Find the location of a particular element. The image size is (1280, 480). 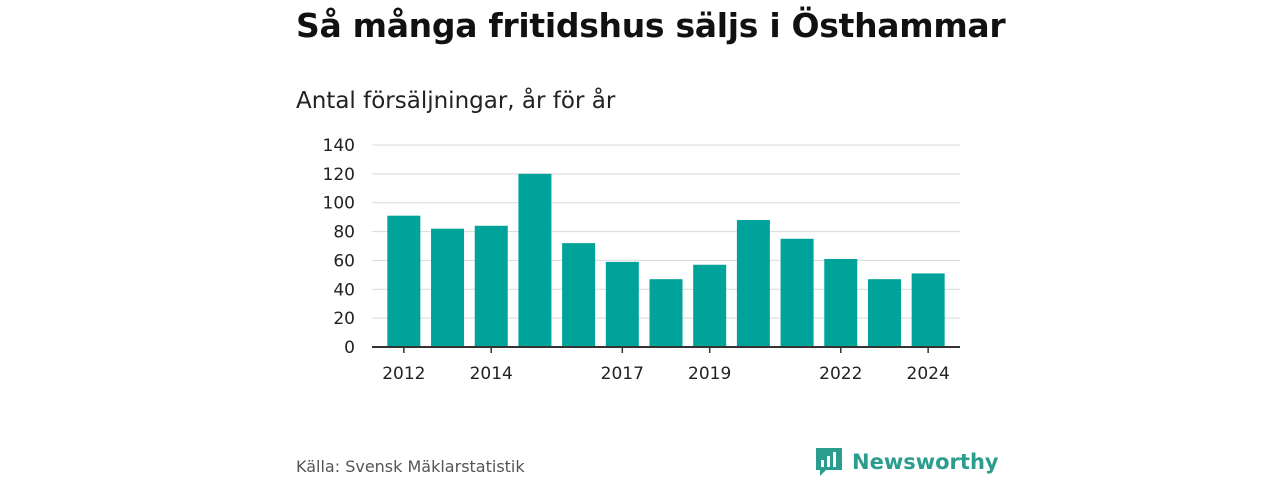

bar-2012 is located at coordinates (404, 281).